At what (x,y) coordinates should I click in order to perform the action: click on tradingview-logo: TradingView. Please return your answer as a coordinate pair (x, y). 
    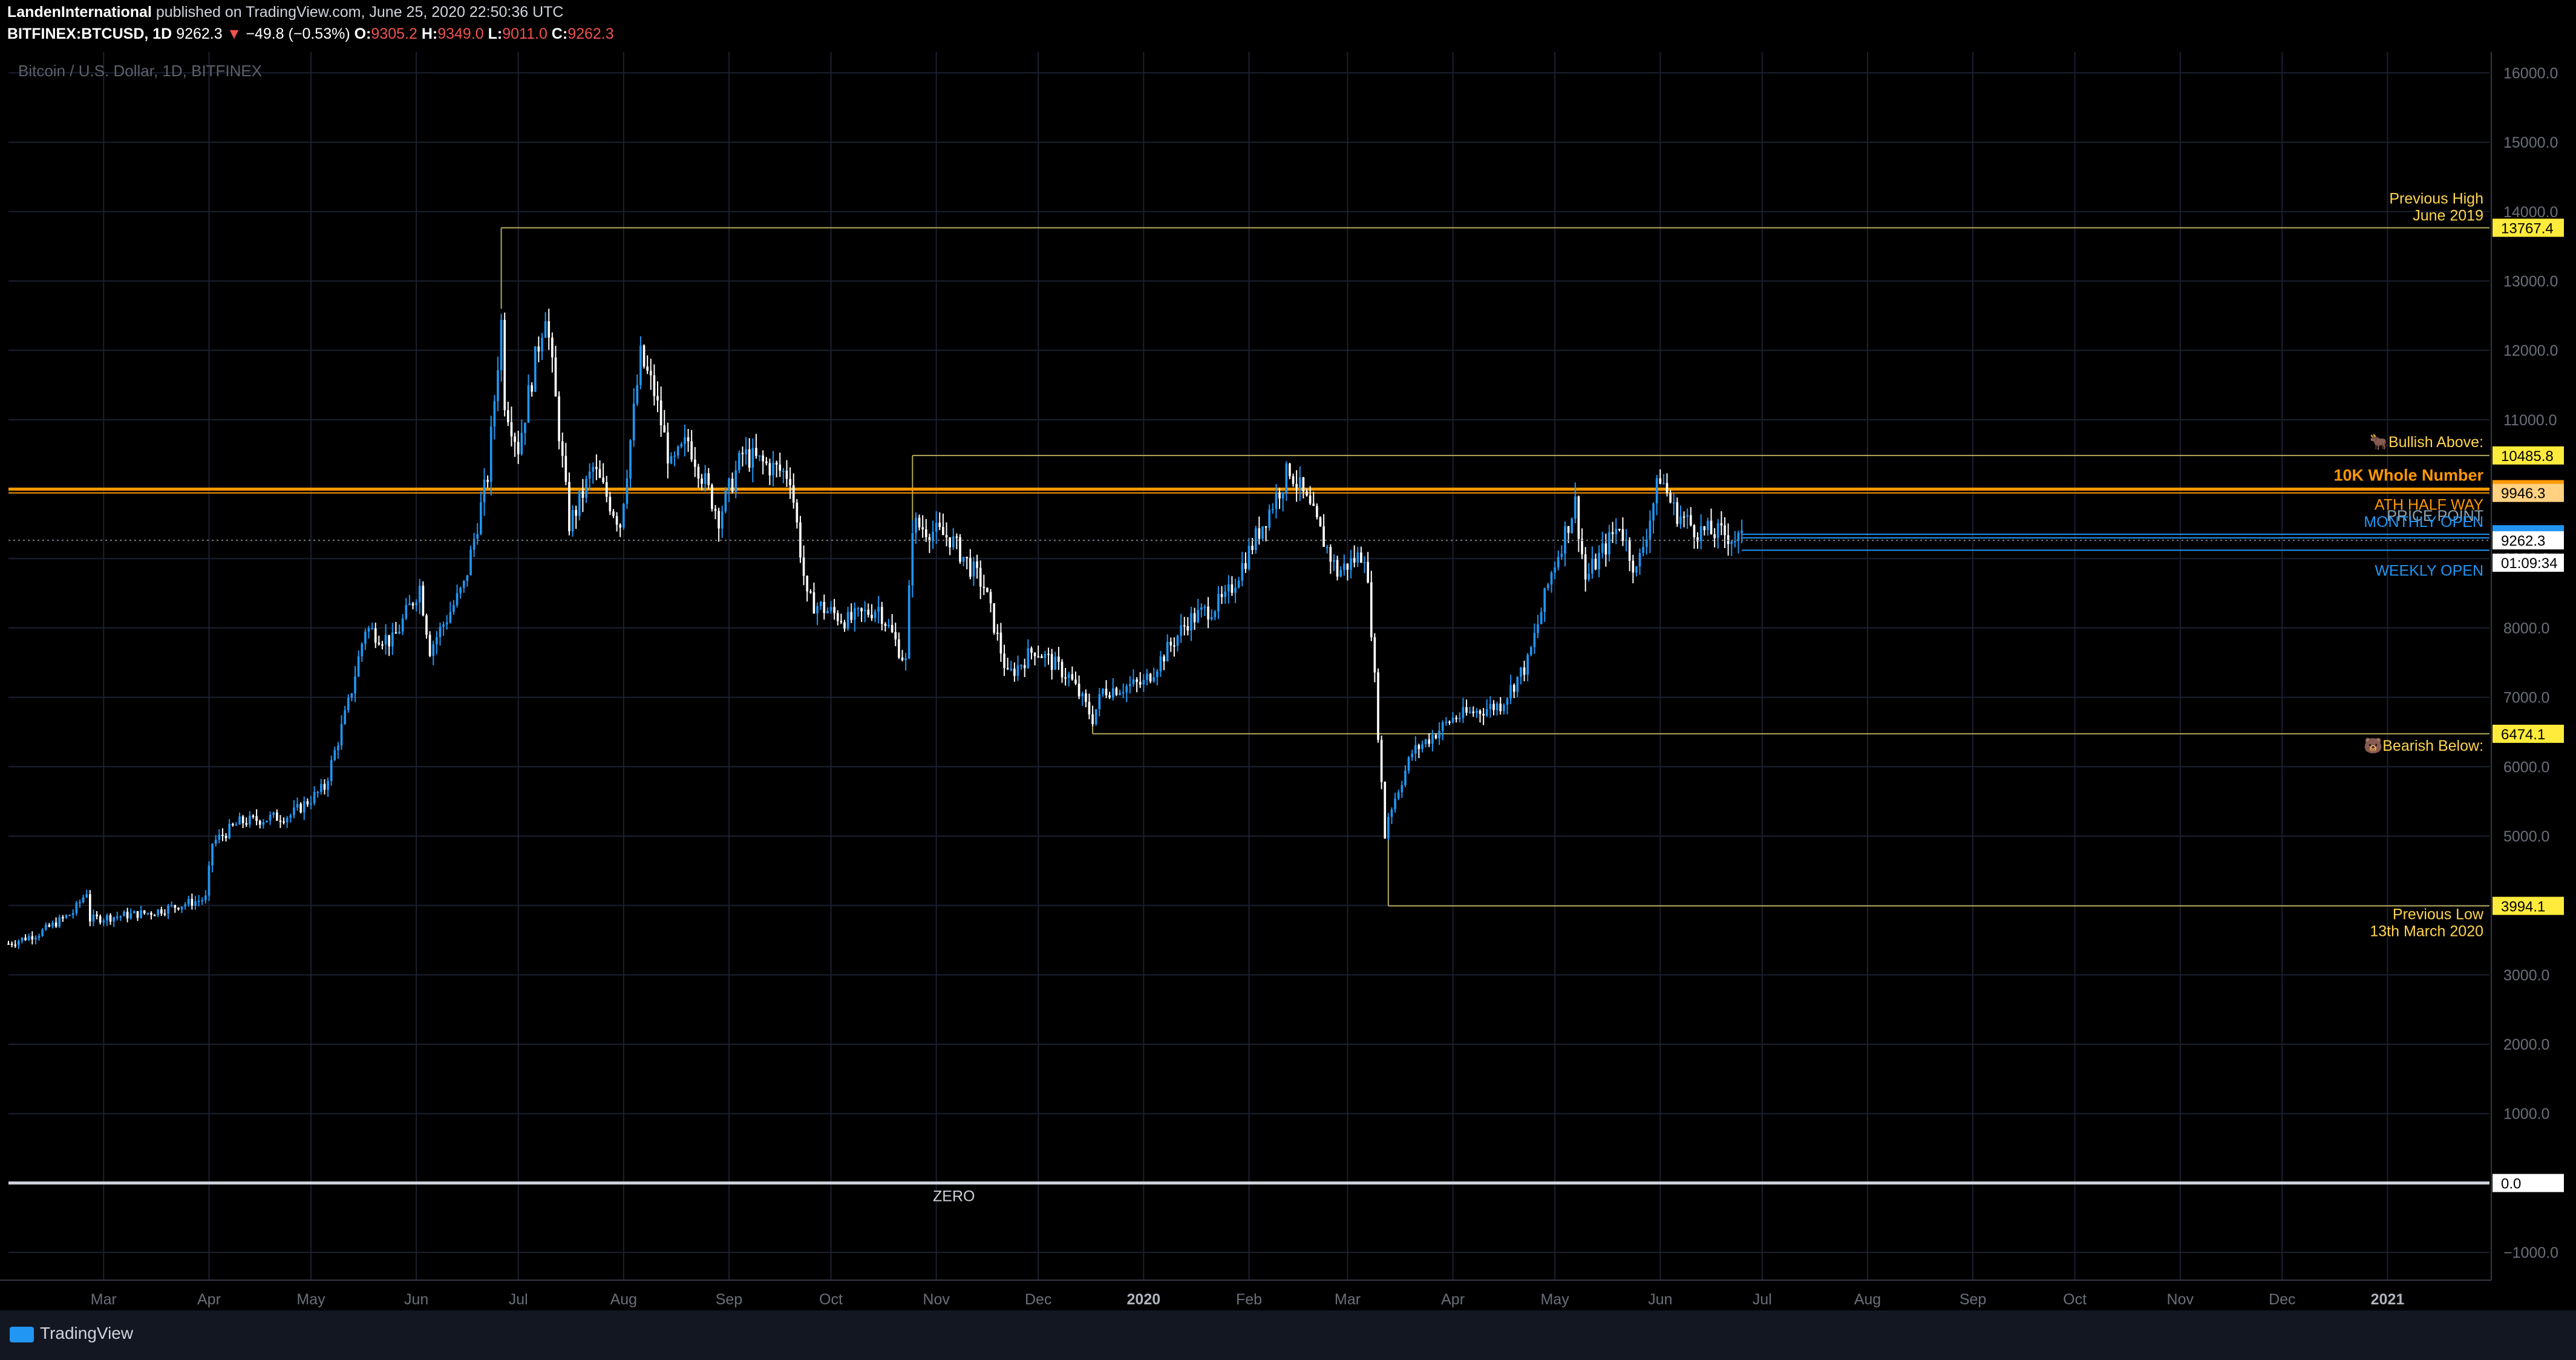
    Looking at the image, I should click on (71, 1334).